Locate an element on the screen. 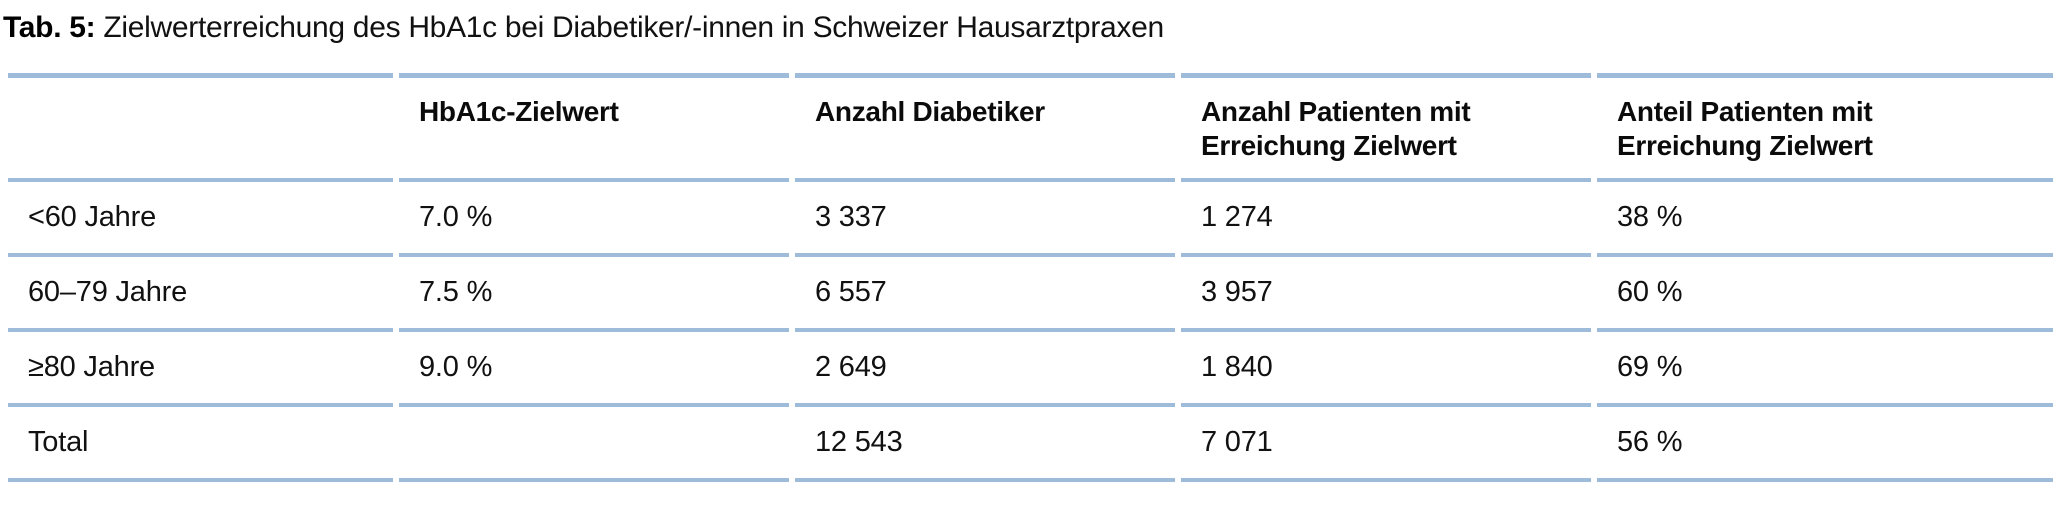 The width and height of the screenshot is (2067, 523). table-row-60-79: 60–79 Jahre 7.5 % 6 557 3 957 60 % is located at coordinates (1030, 294).